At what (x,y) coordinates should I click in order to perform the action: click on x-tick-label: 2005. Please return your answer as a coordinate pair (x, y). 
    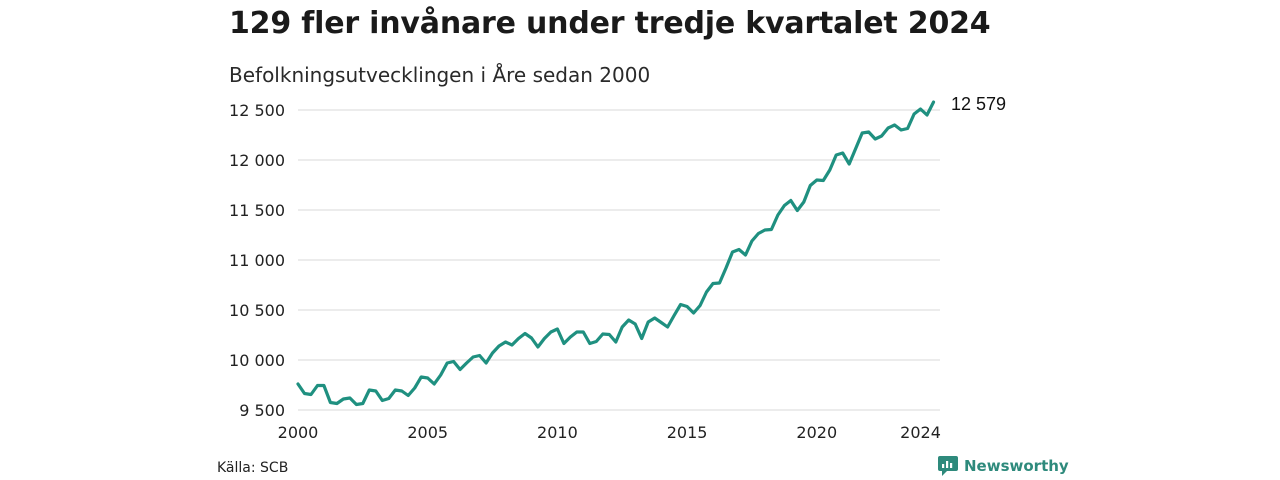
    Looking at the image, I should click on (427, 432).